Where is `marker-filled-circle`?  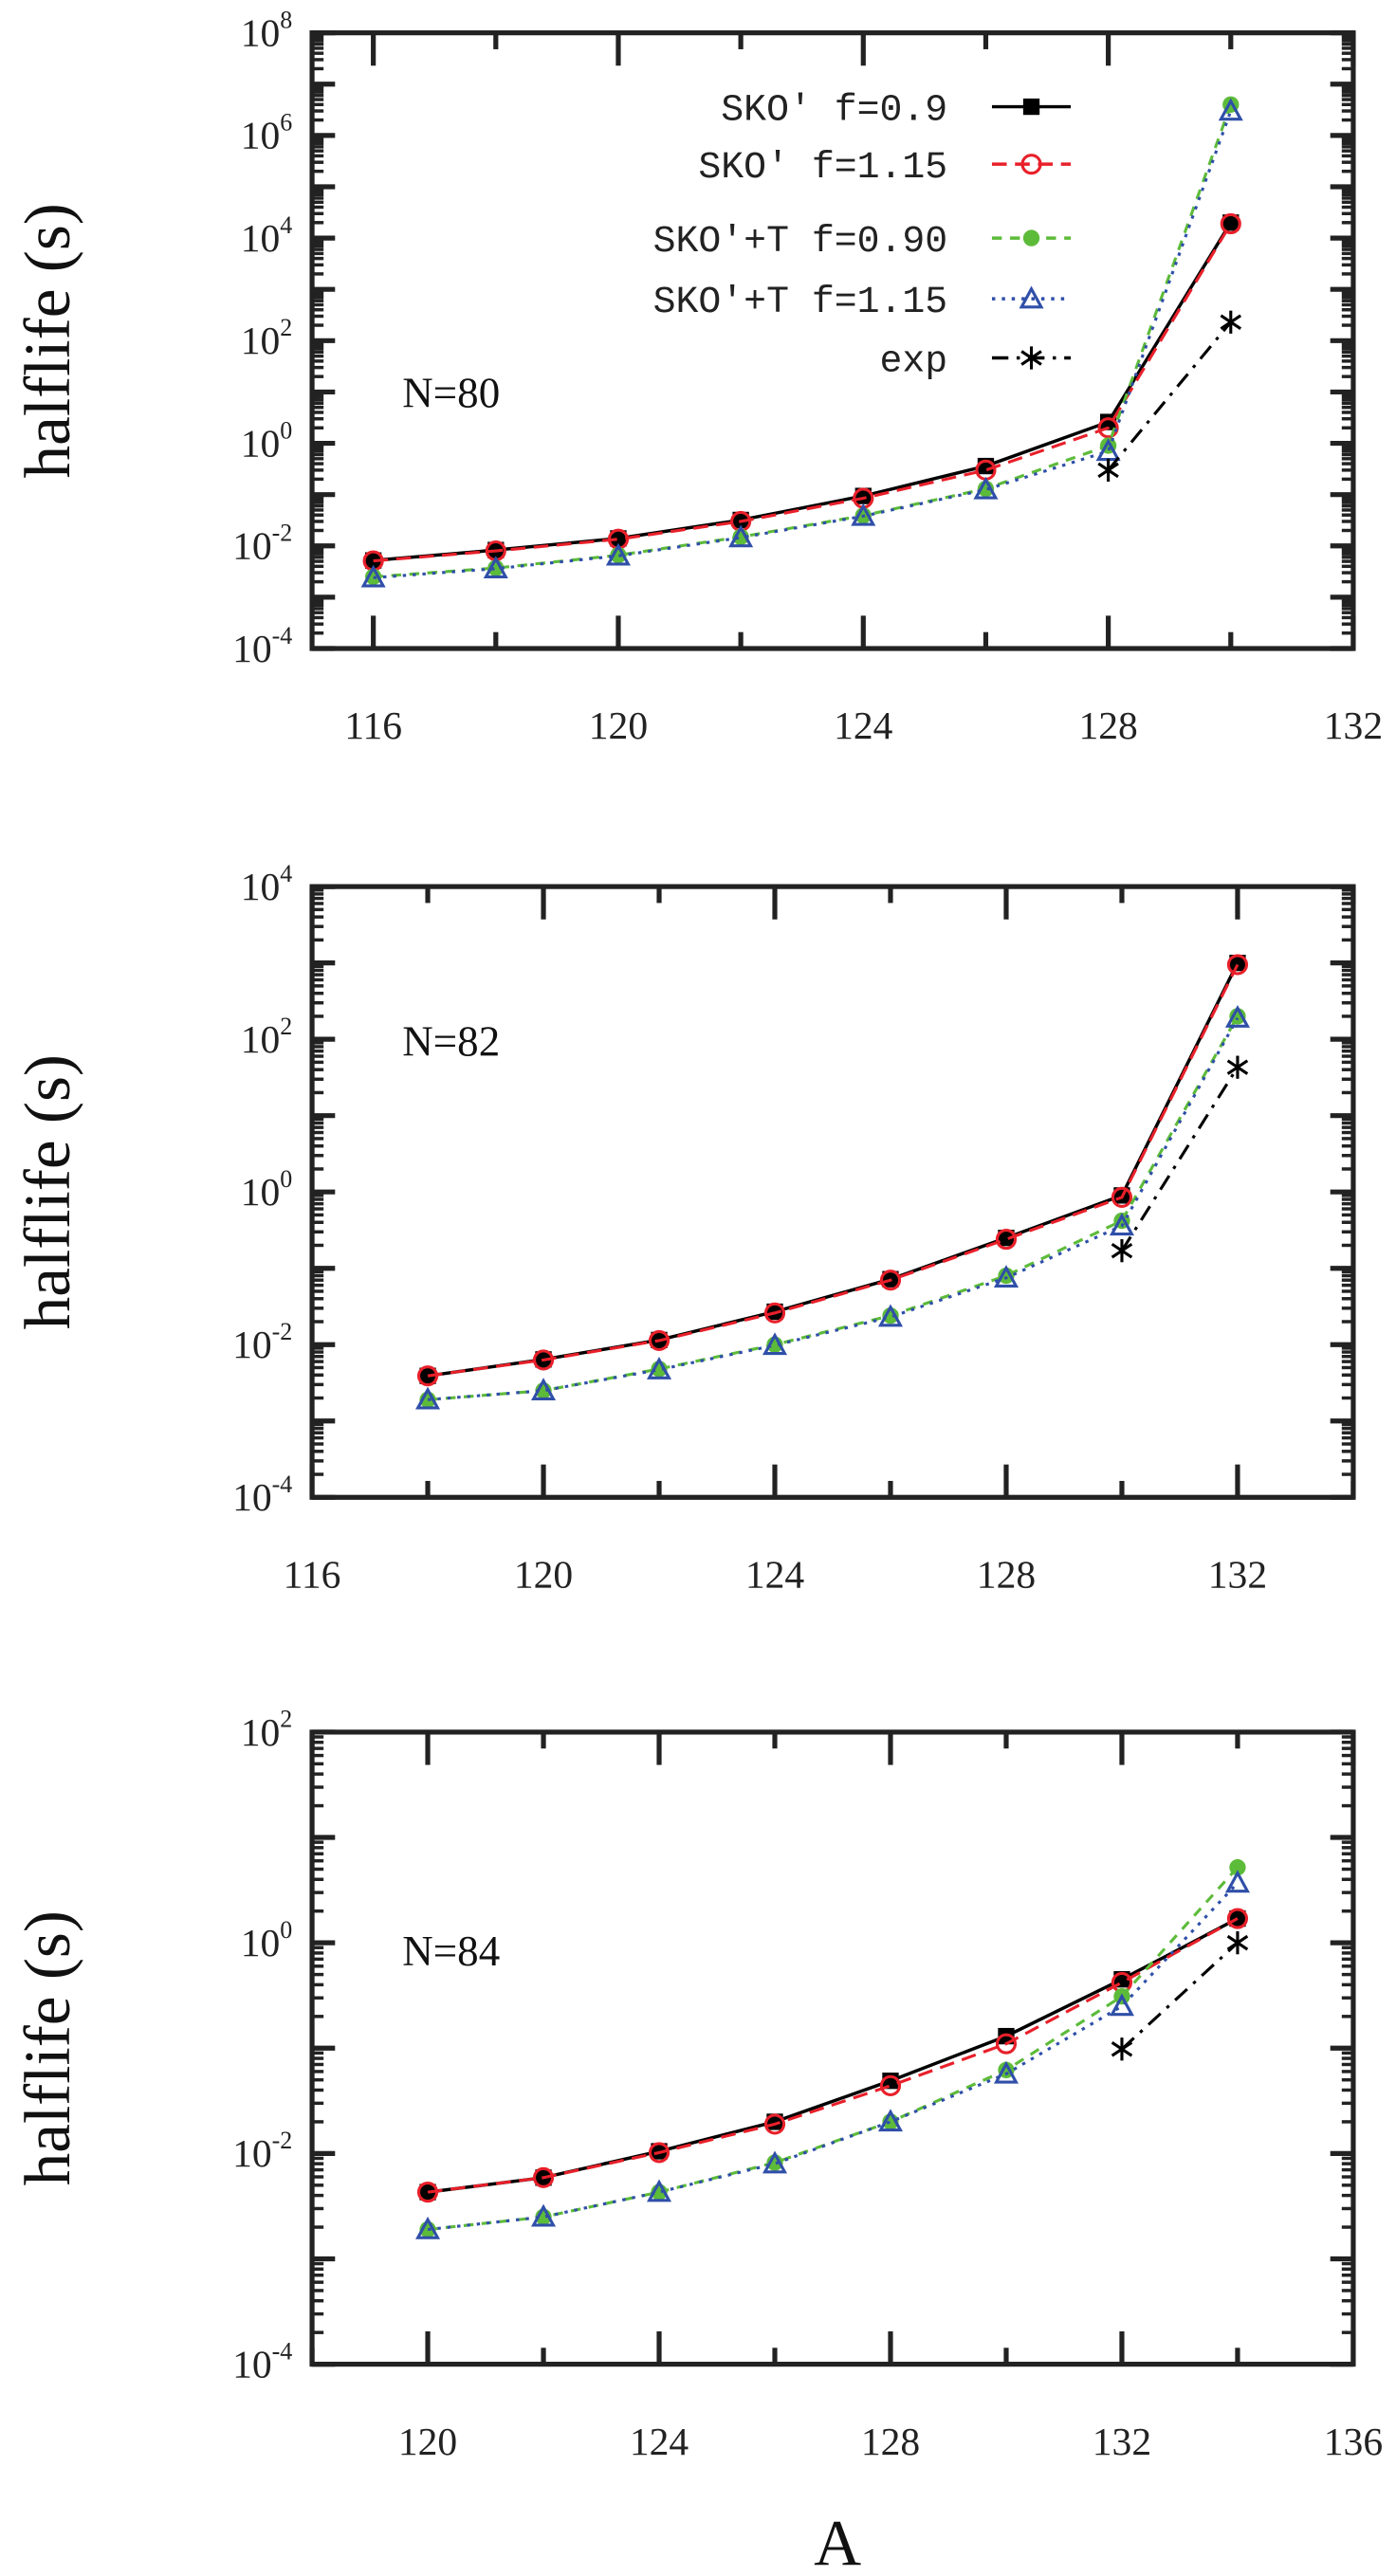
marker-filled-circle is located at coordinates (1006, 1276).